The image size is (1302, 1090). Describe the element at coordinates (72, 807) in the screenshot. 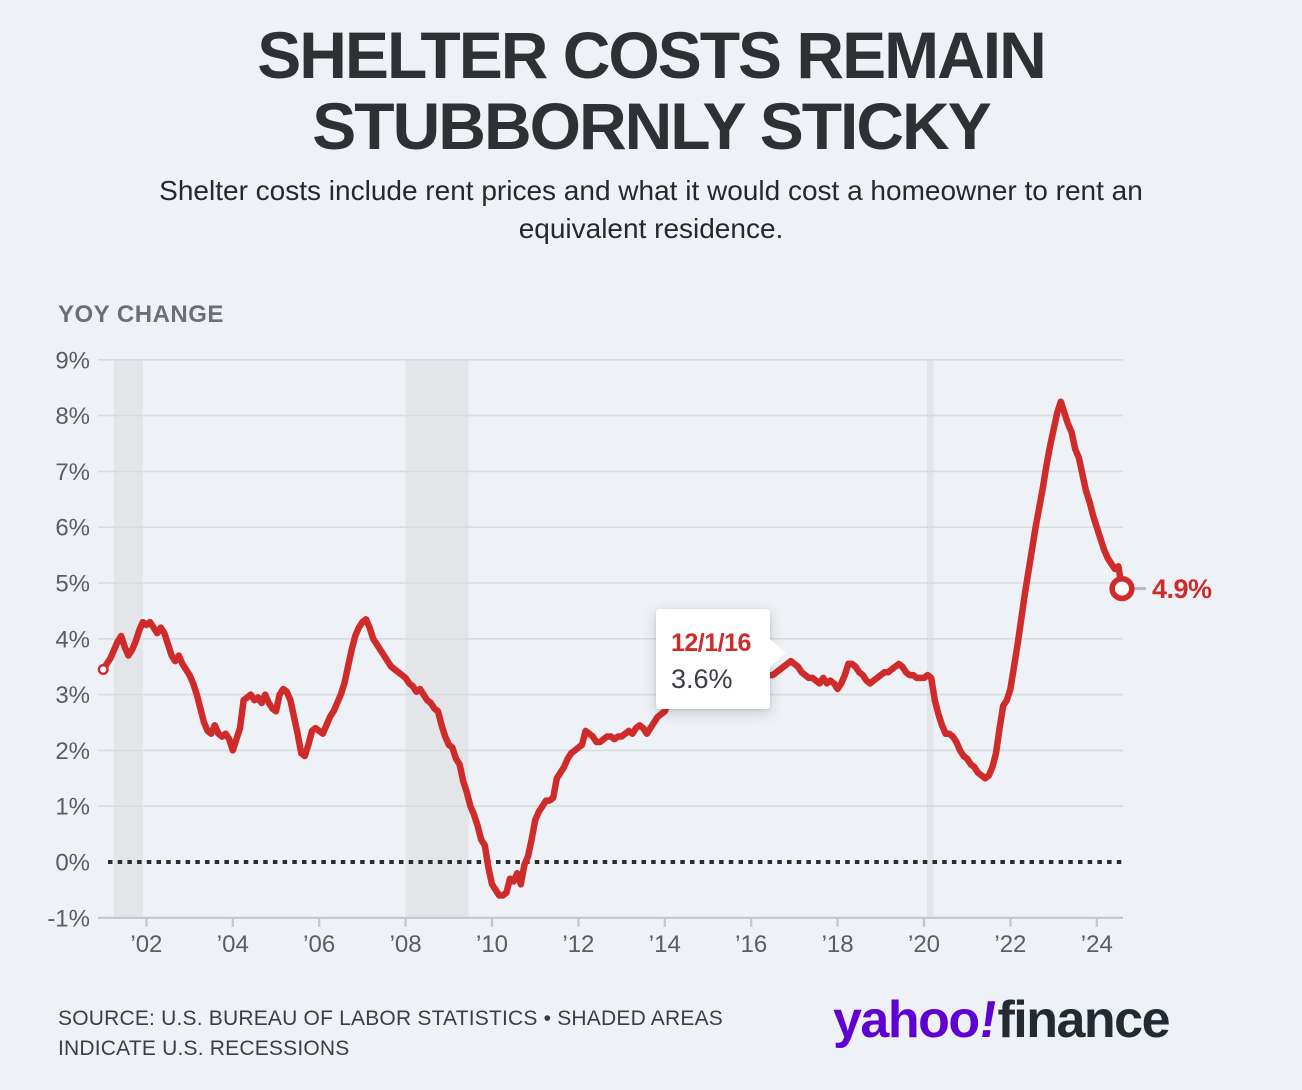

I see `svg-text: 1%` at that location.